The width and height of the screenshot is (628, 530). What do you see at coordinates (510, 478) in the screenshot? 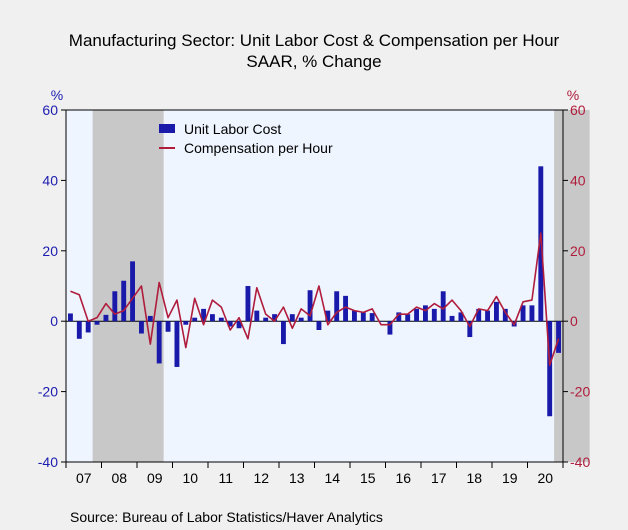
I see `x-tick-label: 19` at bounding box center [510, 478].